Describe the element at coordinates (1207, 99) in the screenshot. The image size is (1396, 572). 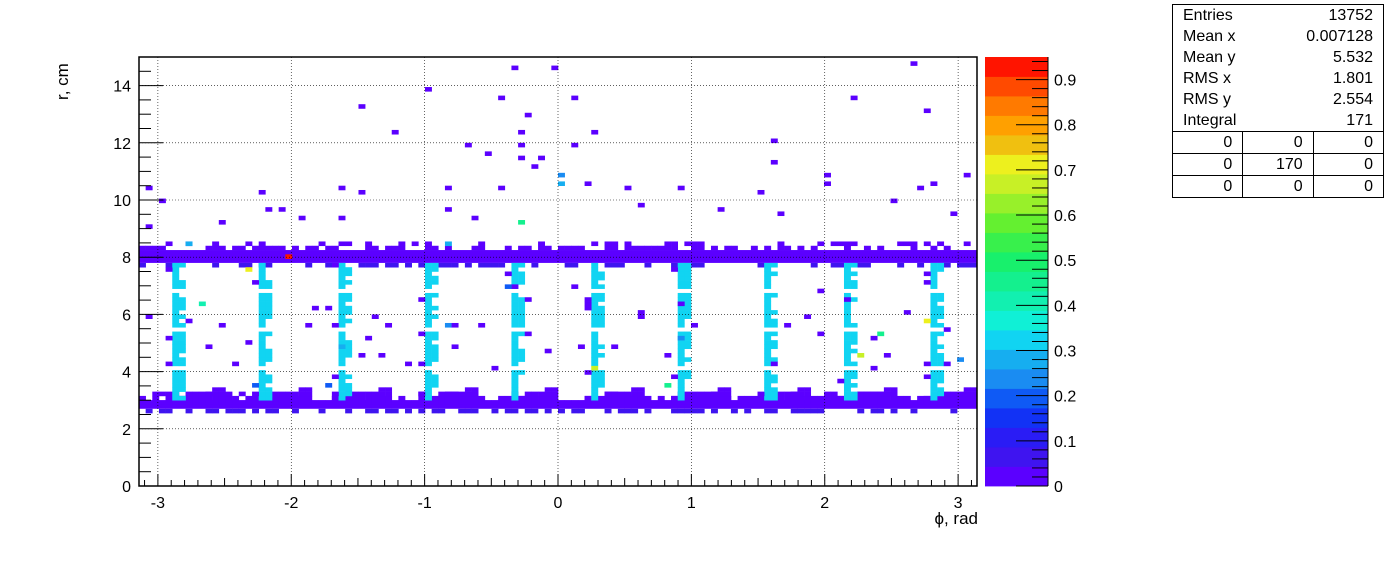
I see `stats-label: RMS y` at that location.